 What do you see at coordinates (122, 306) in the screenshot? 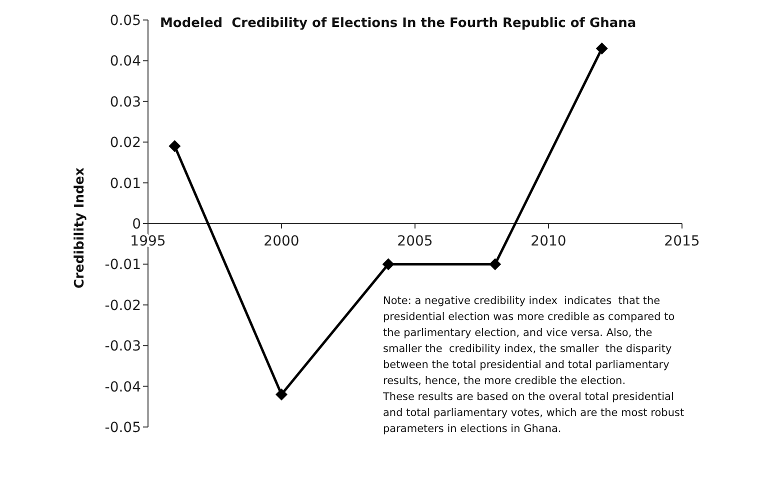
I see `y-tick-label: -0.02` at bounding box center [122, 306].